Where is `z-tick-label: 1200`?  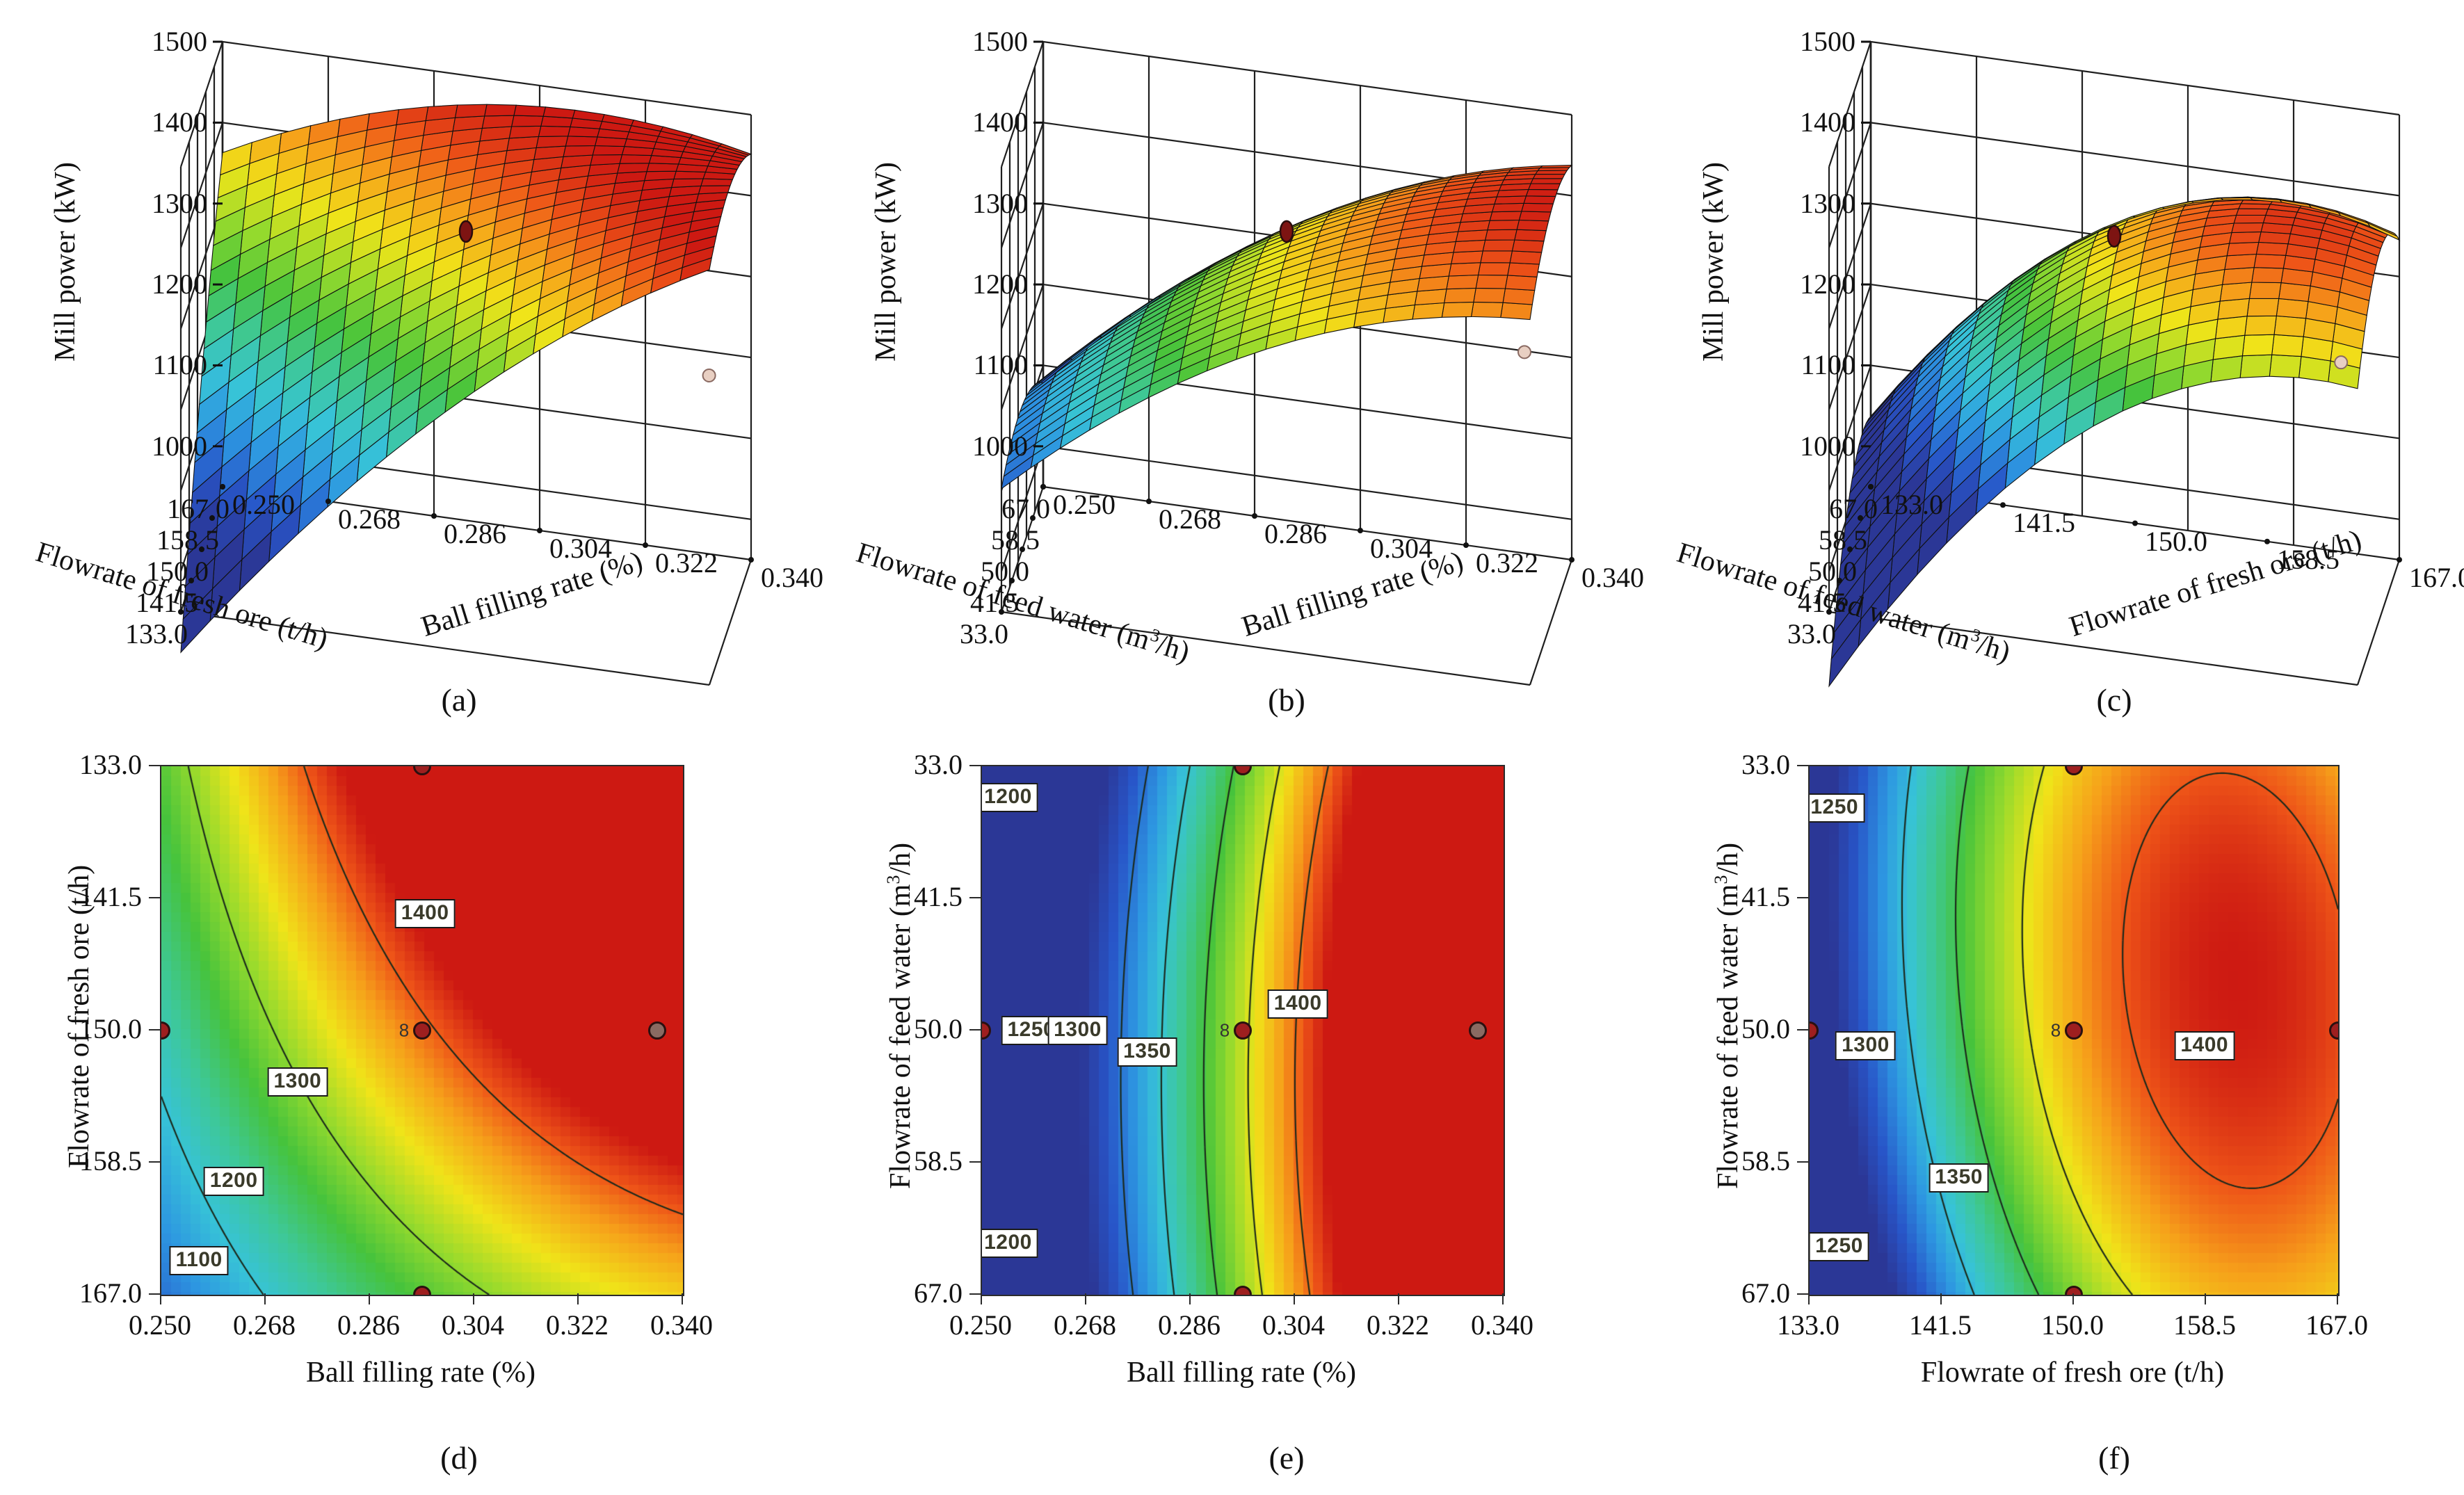 z-tick-label: 1200 is located at coordinates (1827, 284).